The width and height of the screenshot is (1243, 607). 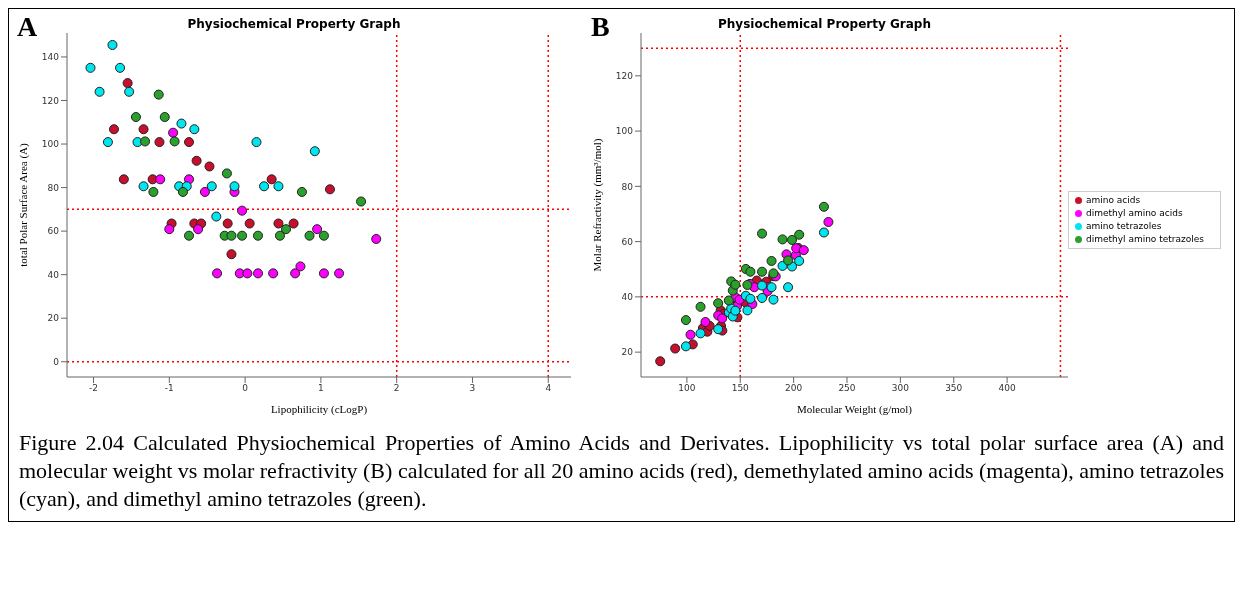 I want to click on legend-label: dimethyl amino acids, so click(x=1134, y=213).